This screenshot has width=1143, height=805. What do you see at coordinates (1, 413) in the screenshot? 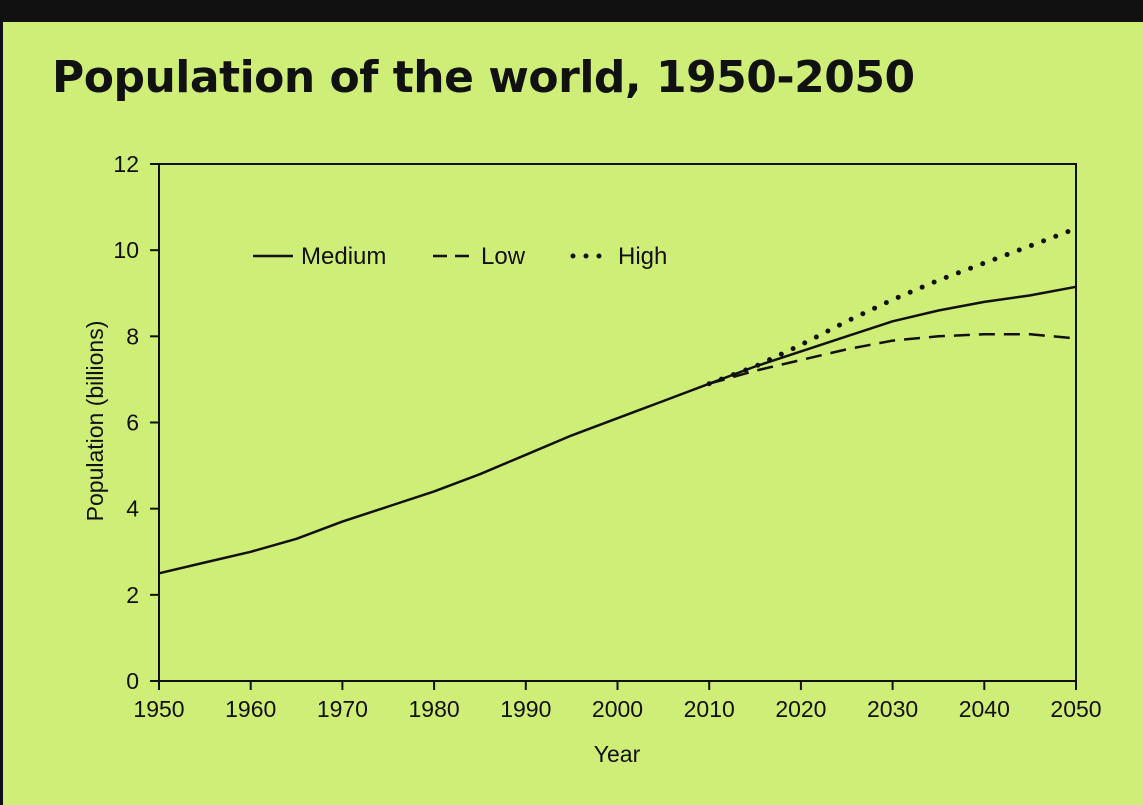
I see `left-border-edge` at bounding box center [1, 413].